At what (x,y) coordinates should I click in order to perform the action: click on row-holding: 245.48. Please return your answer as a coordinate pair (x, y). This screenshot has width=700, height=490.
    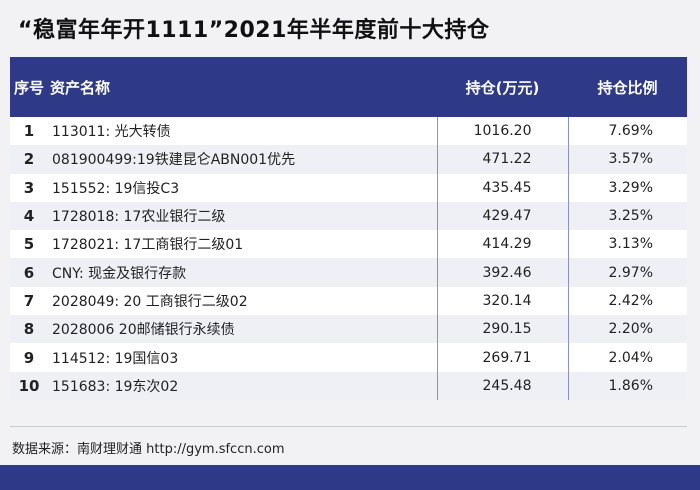
    Looking at the image, I should click on (502, 385).